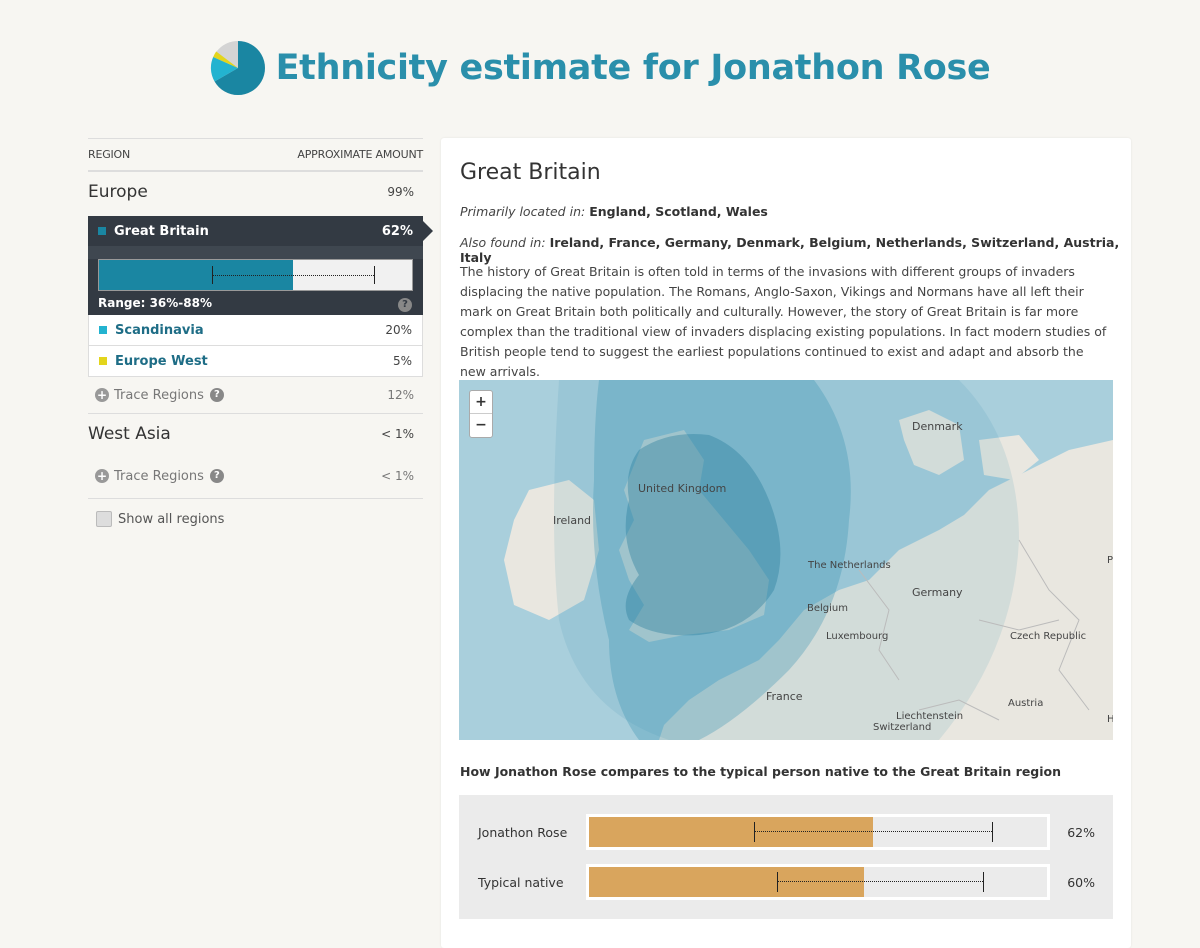  Describe the element at coordinates (129, 434) in the screenshot. I see `group-name: West Asia` at that location.